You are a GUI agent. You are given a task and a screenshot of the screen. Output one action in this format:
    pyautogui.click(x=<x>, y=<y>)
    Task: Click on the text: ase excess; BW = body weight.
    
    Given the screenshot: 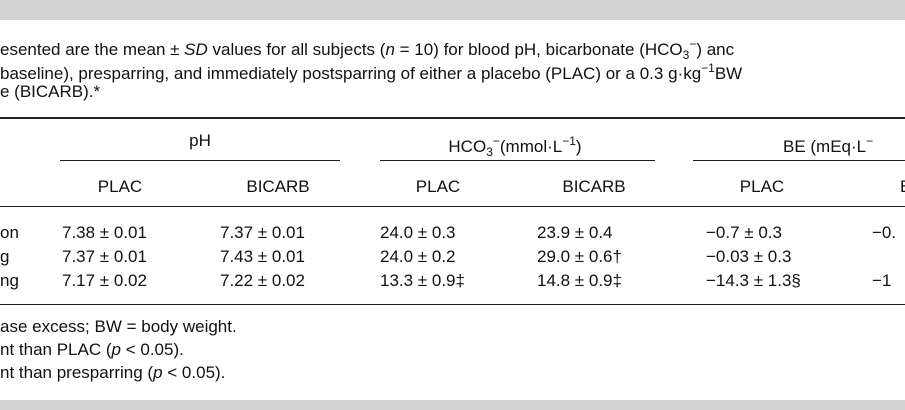 What is the action you would take?
    pyautogui.click(x=118, y=326)
    